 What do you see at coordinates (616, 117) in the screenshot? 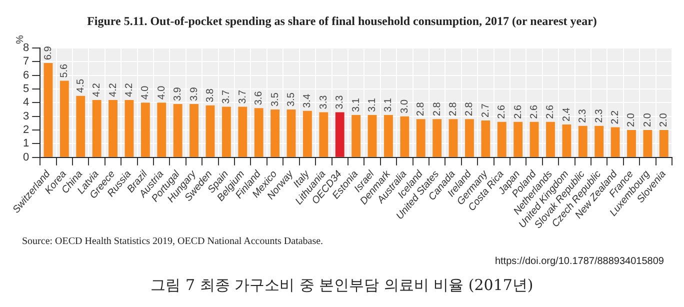
I see `data-label: 2.2` at bounding box center [616, 117].